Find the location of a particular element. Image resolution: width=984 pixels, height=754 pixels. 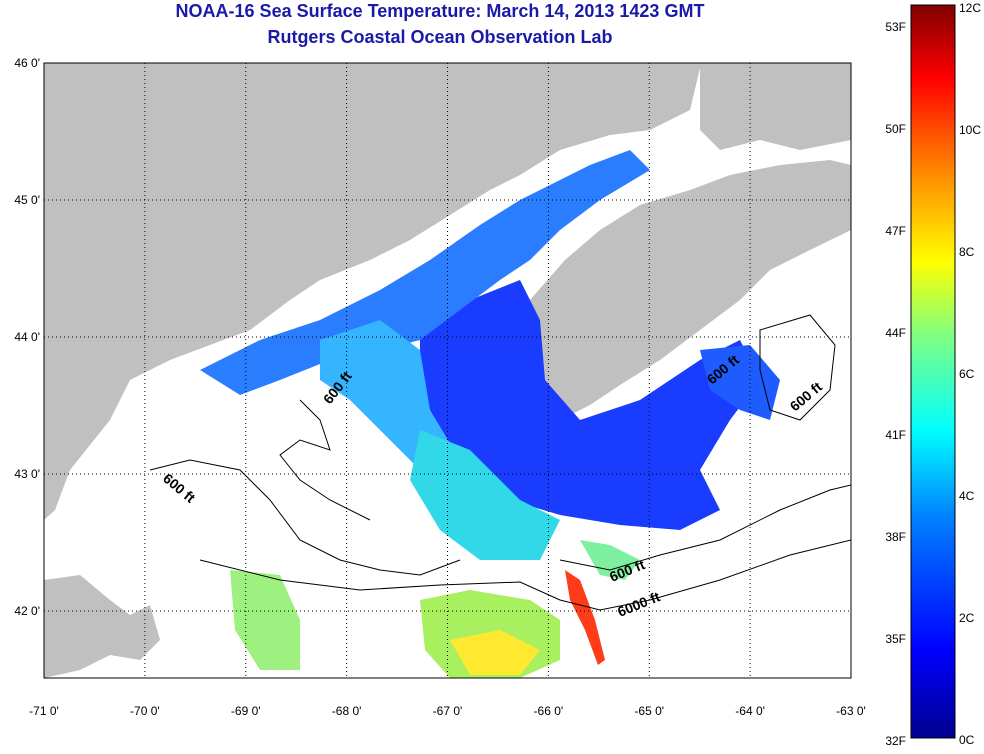

colorbar-c-label: 0C is located at coordinates (967, 740).